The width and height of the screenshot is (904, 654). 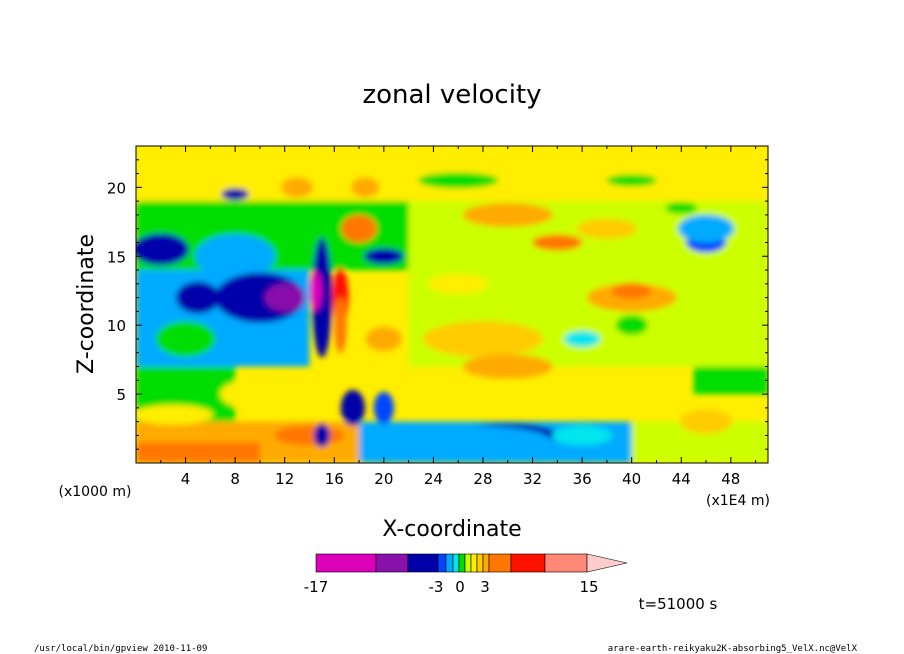 What do you see at coordinates (86, 304) in the screenshot?
I see `y-axis-label: Z-coordinate` at bounding box center [86, 304].